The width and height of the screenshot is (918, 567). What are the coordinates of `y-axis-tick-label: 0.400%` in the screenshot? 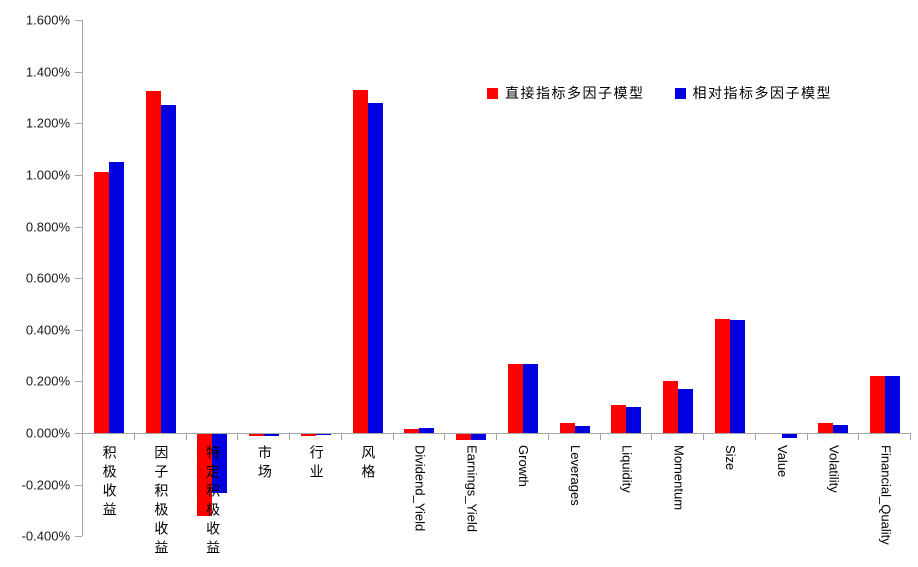 It's located at (47, 330).